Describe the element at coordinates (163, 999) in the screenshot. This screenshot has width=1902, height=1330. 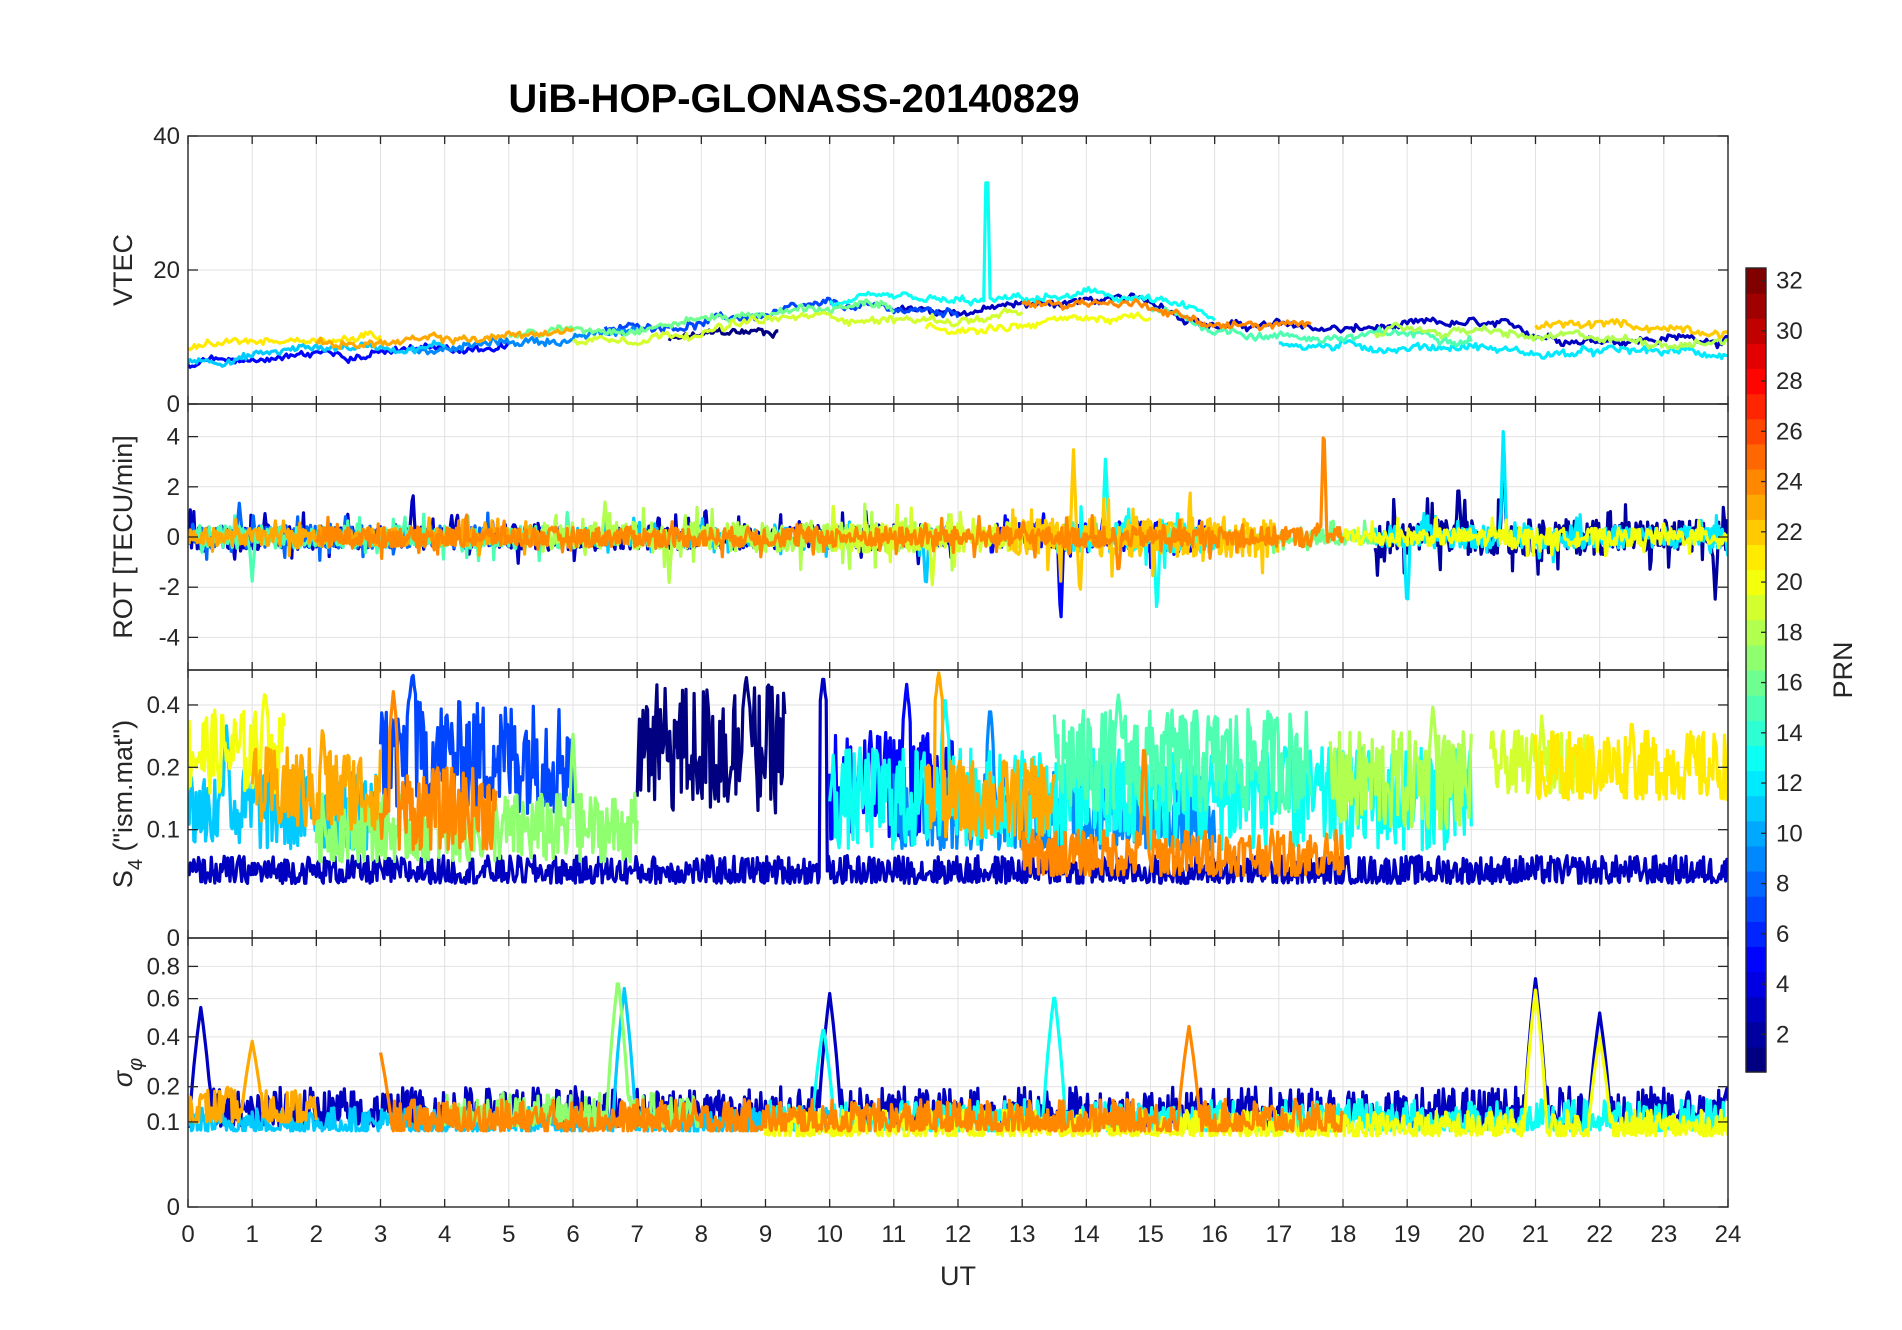
I see `y-tick-label: 0.6` at that location.